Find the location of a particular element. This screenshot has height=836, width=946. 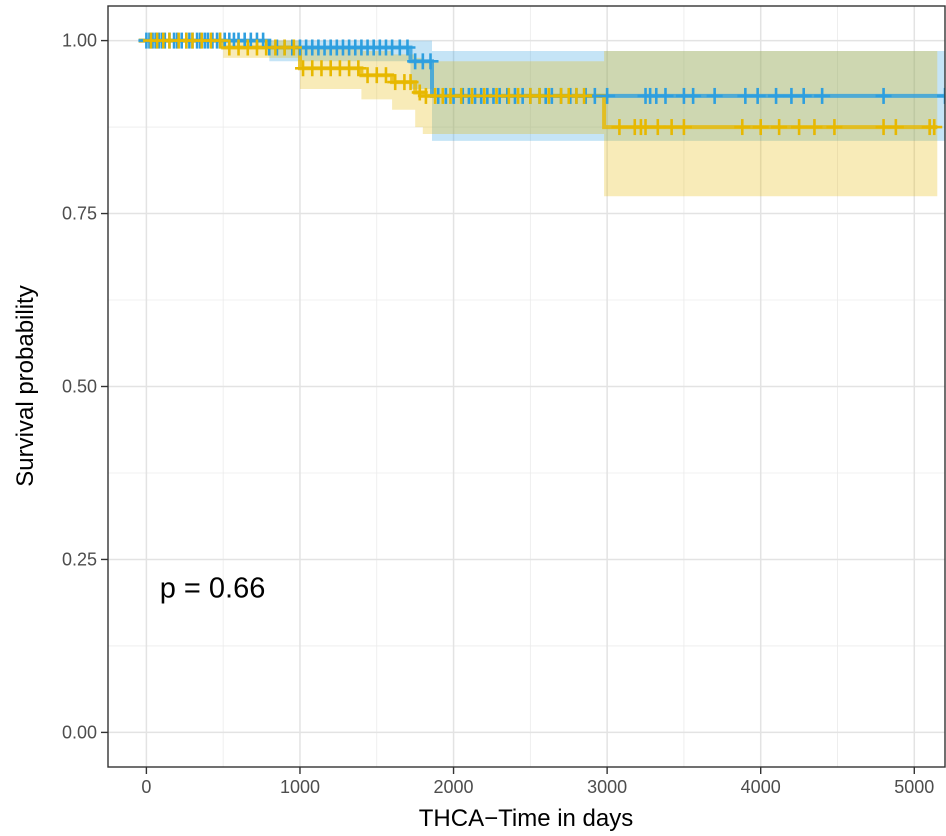

x-tick-label: 0 is located at coordinates (146, 787).